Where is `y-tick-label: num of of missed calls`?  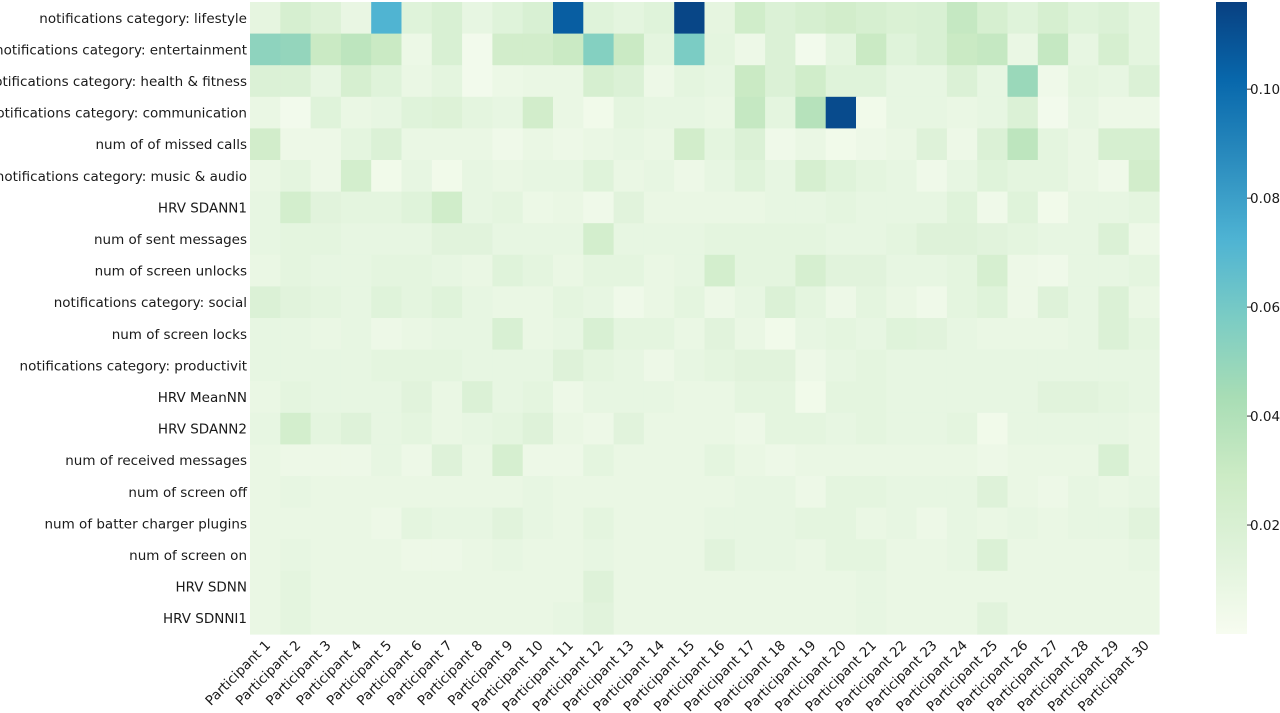
y-tick-label: num of of missed calls is located at coordinates (171, 145).